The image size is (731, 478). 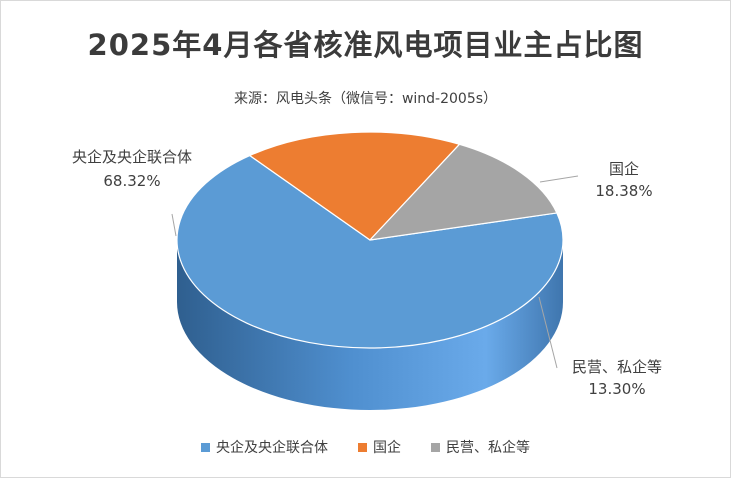 What do you see at coordinates (623, 191) in the screenshot?
I see `data-label-value-soe: 18.38%` at bounding box center [623, 191].